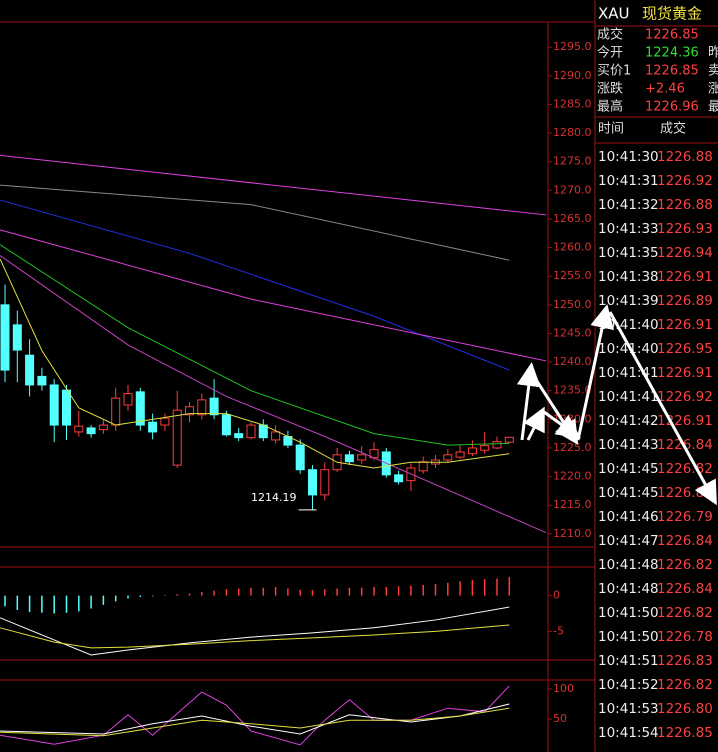 This screenshot has height=752, width=718. What do you see at coordinates (572, 75) in the screenshot?
I see `y-tick-label: 1290.0` at bounding box center [572, 75].